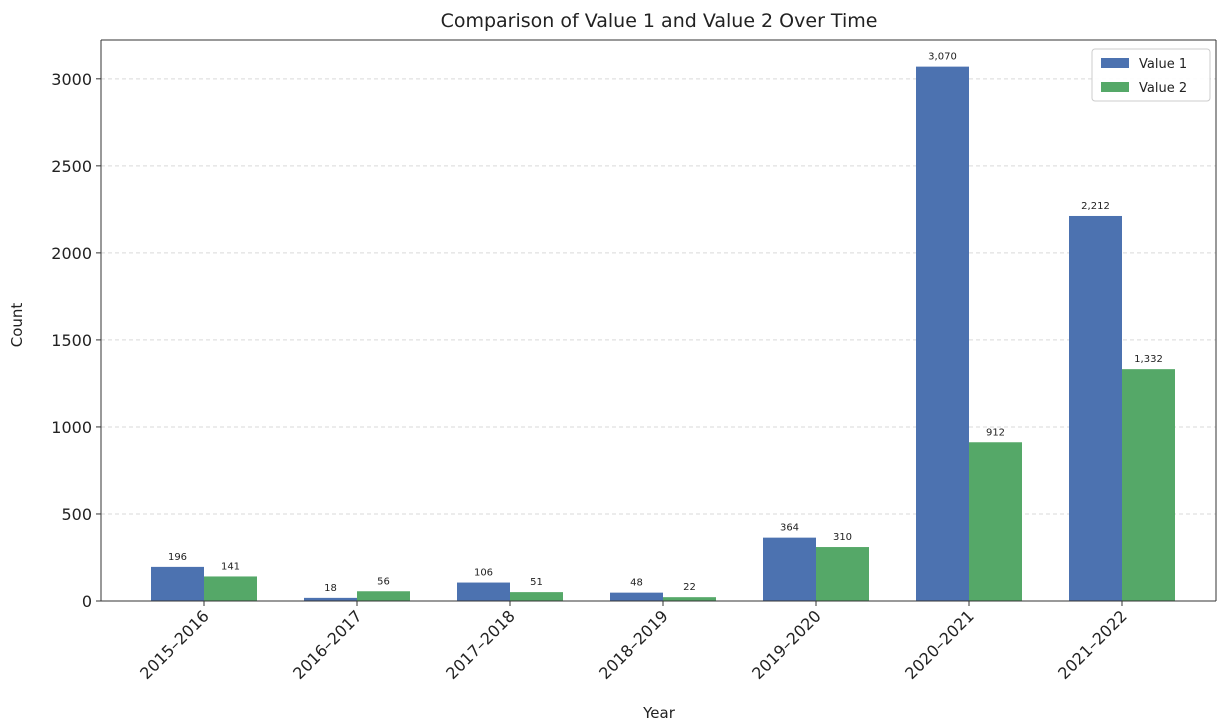  What do you see at coordinates (1092, 644) in the screenshot?
I see `x-tick-label: 2021–2022` at bounding box center [1092, 644].